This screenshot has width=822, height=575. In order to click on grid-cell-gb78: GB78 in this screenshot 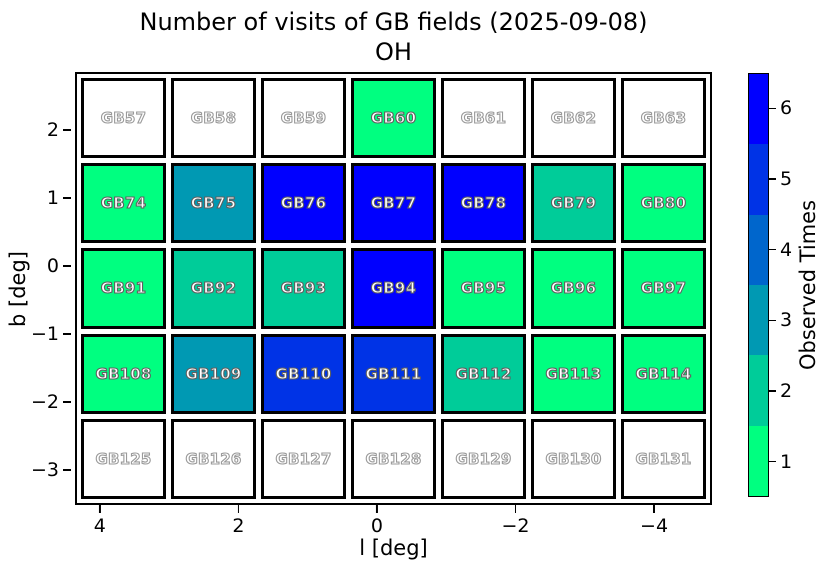, I will do `click(483, 203)`.